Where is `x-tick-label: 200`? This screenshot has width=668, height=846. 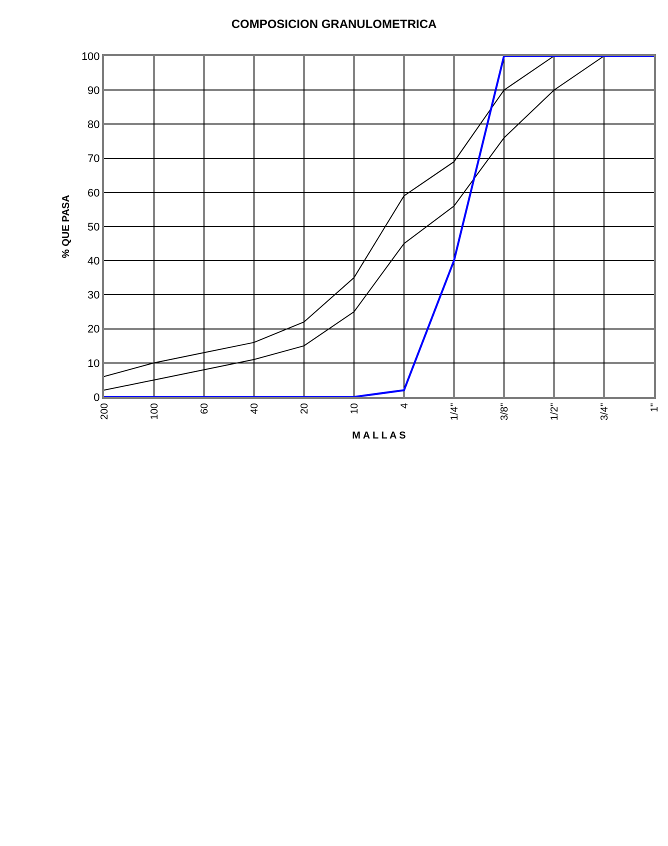
x-tick-label: 200 is located at coordinates (104, 411).